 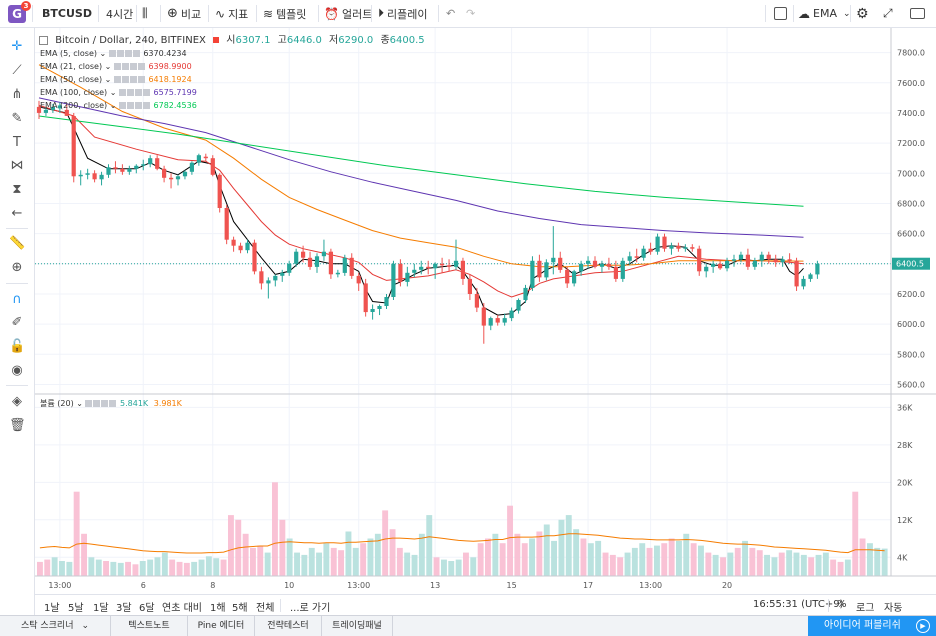 I want to click on goto-date-button: ...로 가기, so click(x=310, y=608).